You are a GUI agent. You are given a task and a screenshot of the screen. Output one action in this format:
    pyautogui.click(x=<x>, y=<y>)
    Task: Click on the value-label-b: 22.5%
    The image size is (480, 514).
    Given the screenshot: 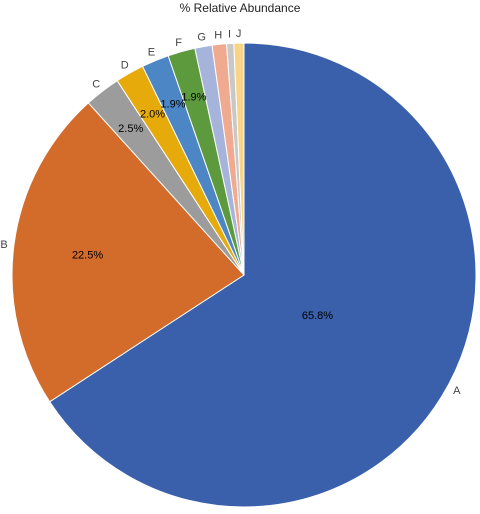 What is the action you would take?
    pyautogui.click(x=87, y=256)
    